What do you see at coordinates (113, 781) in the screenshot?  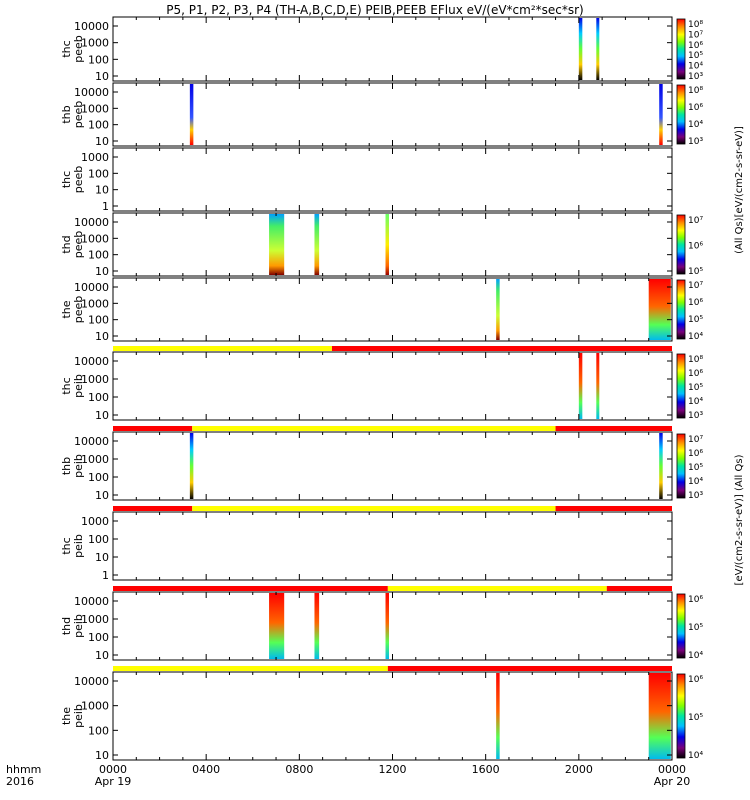 I see `date-label-start: Apr 19` at bounding box center [113, 781].